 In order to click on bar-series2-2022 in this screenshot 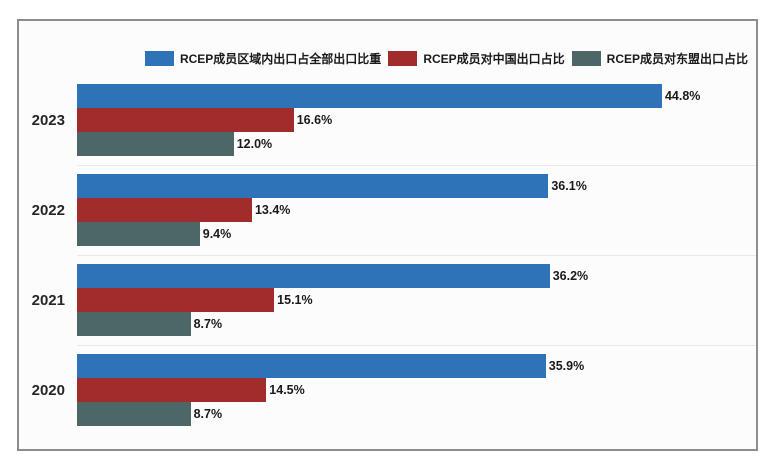, I will do `click(138, 234)`.